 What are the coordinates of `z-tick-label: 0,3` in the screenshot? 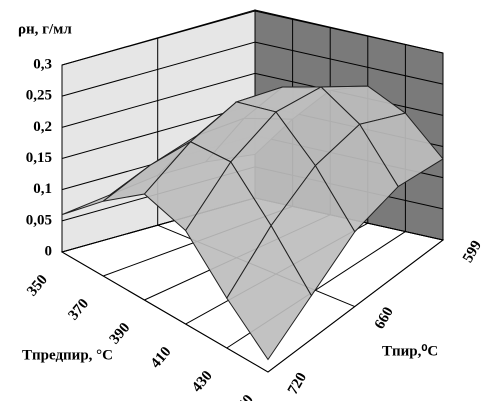 It's located at (42, 64).